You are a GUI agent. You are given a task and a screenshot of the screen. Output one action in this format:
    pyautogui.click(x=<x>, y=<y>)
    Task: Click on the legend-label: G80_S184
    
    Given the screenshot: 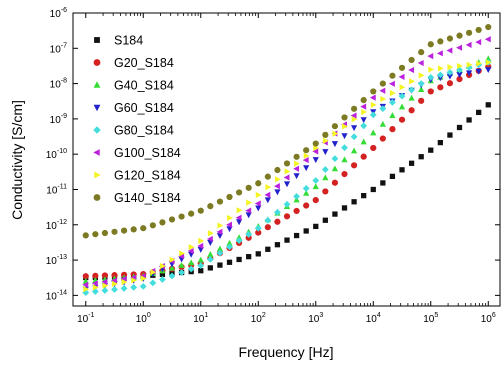 What is the action you would take?
    pyautogui.click(x=144, y=131)
    